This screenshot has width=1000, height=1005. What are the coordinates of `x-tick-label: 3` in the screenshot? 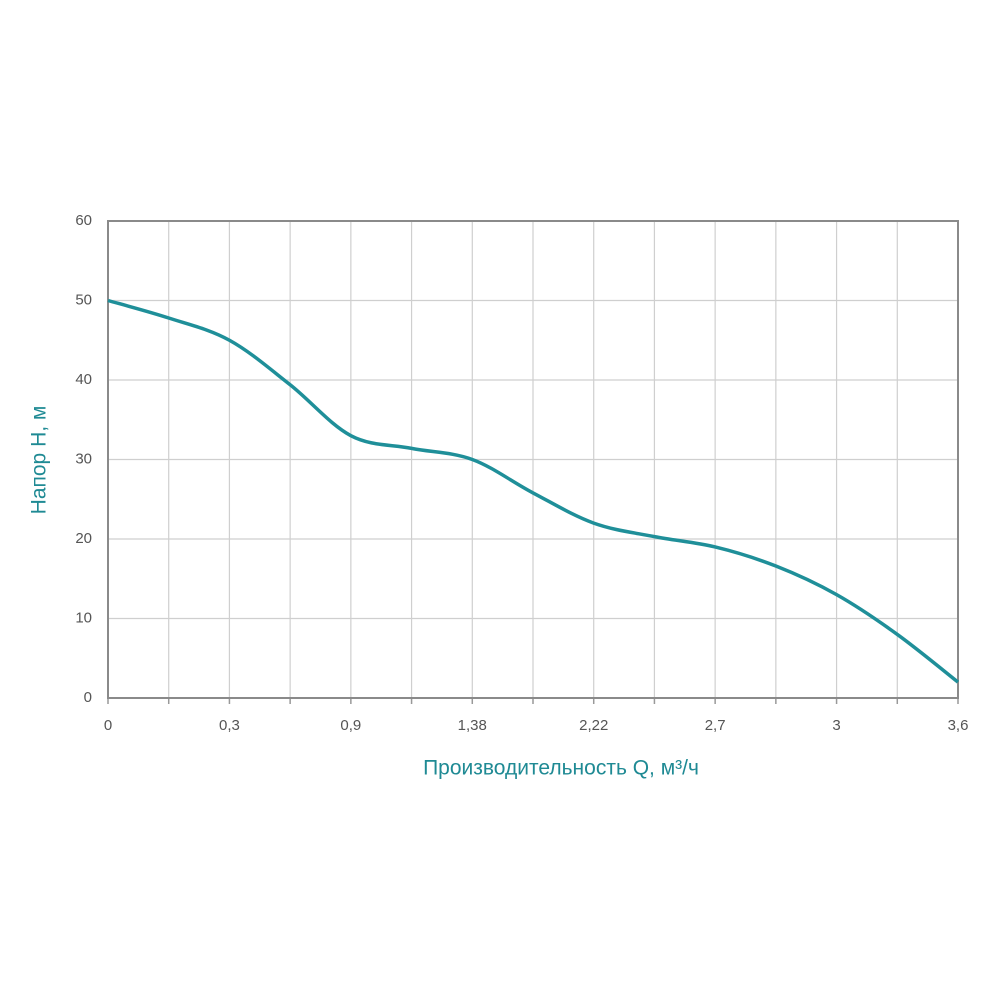 It's located at (836, 725).